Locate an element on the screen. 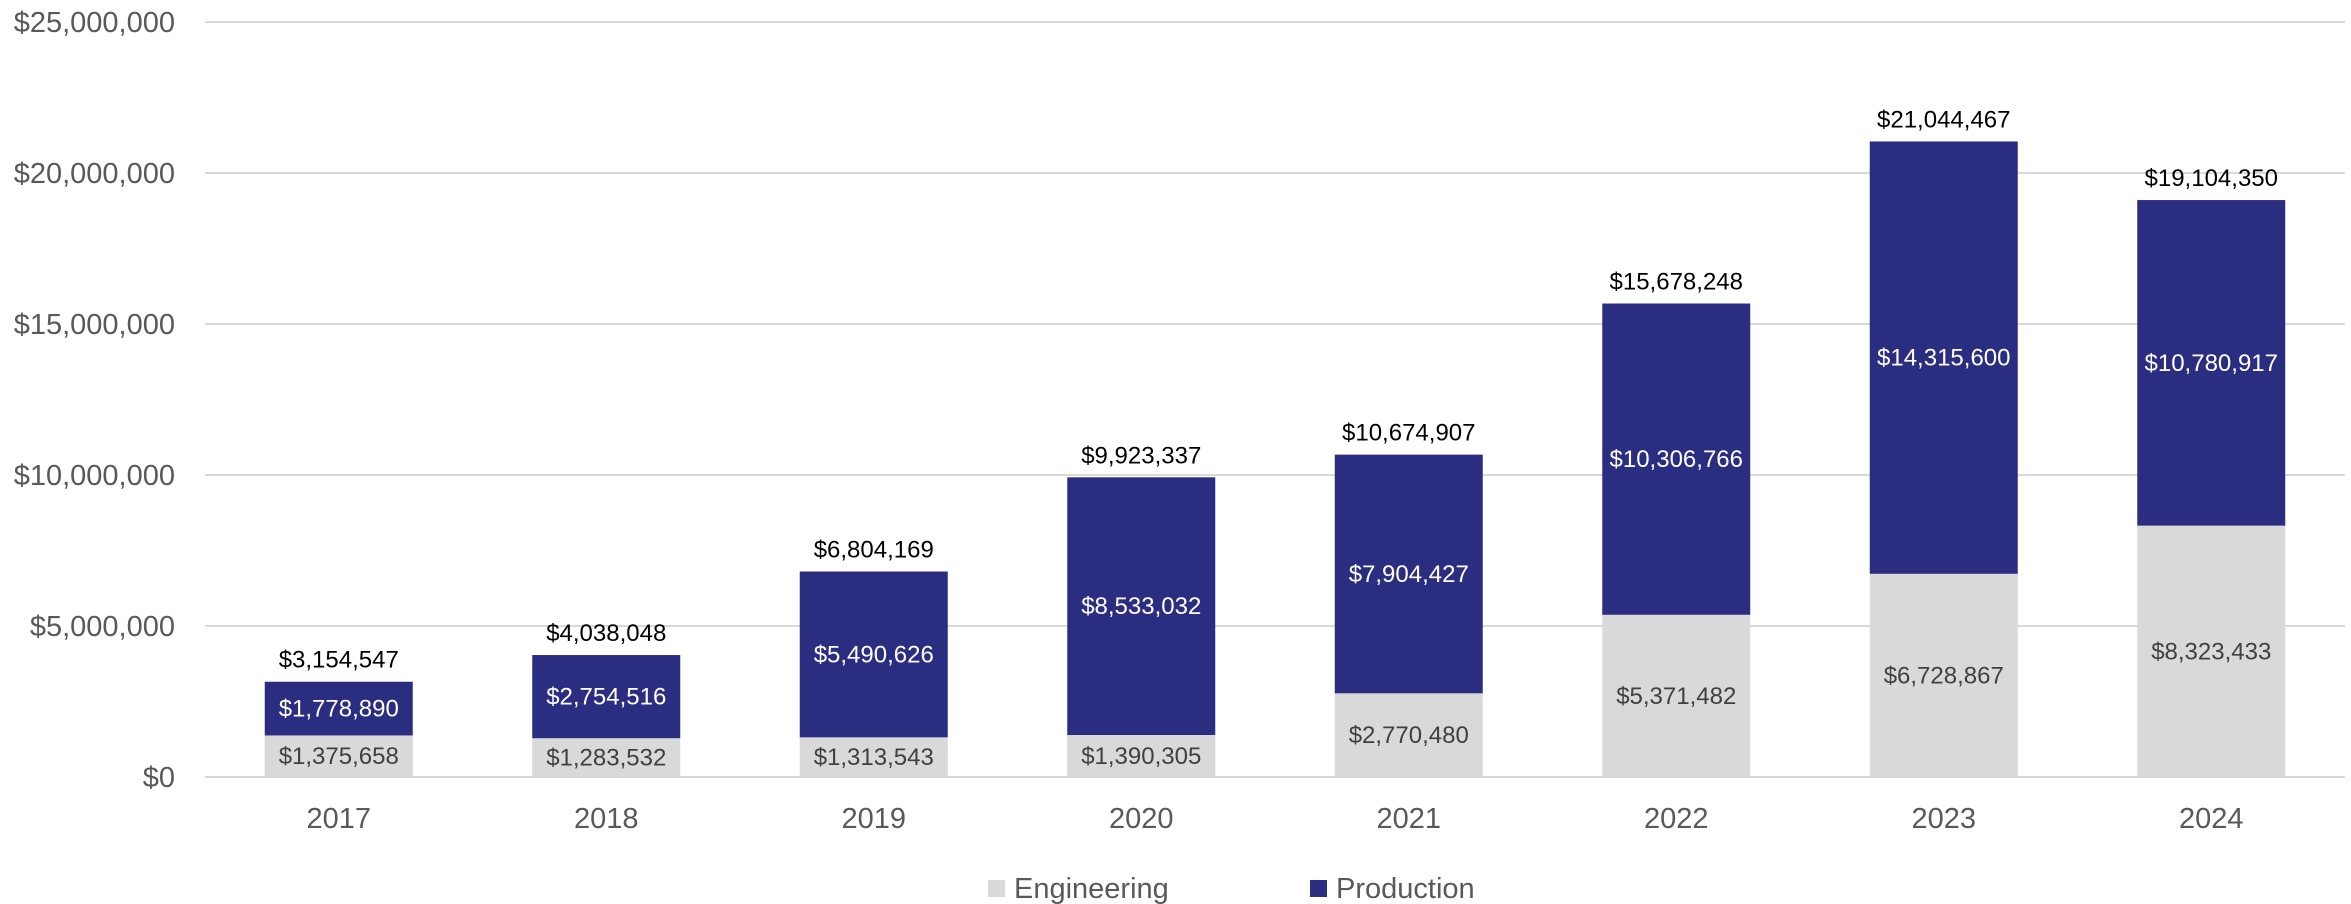 The height and width of the screenshot is (904, 2351). x-tick-label: 2022 is located at coordinates (1676, 819).